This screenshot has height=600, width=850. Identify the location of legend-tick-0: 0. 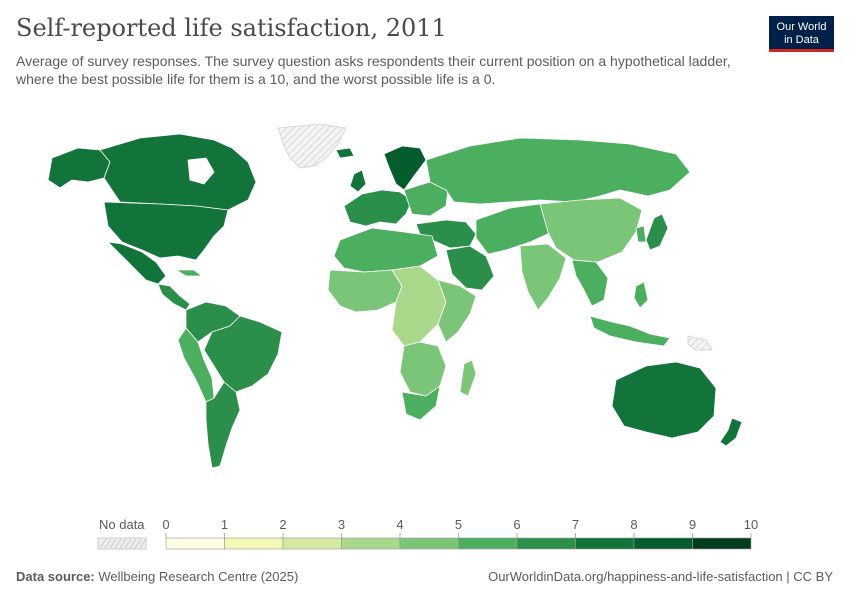
(165, 524).